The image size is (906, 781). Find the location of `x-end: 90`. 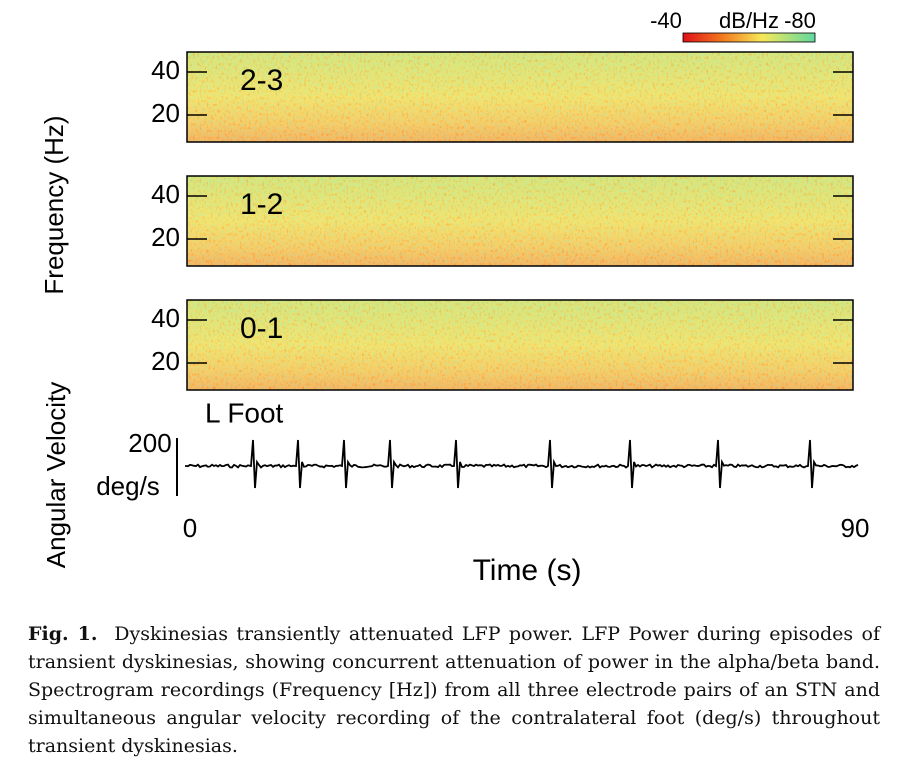

x-end: 90 is located at coordinates (855, 528).